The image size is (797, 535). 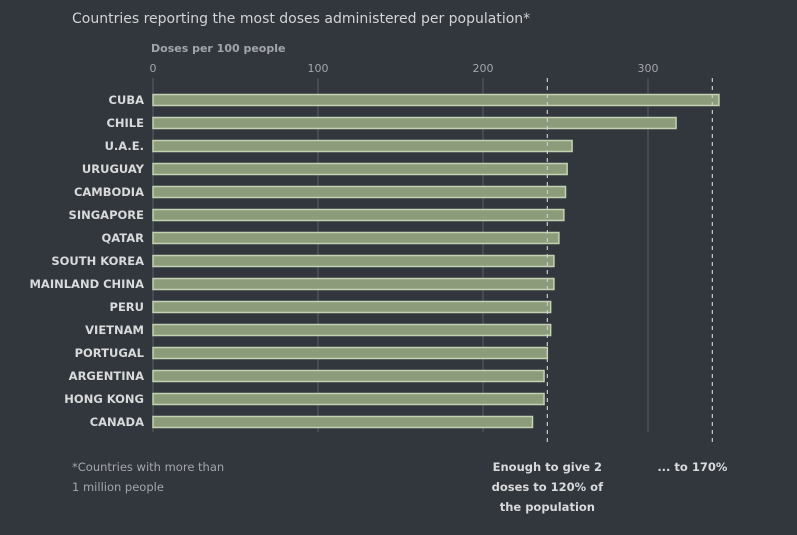 I want to click on category-label: SOUTH KOREA, so click(x=97, y=261).